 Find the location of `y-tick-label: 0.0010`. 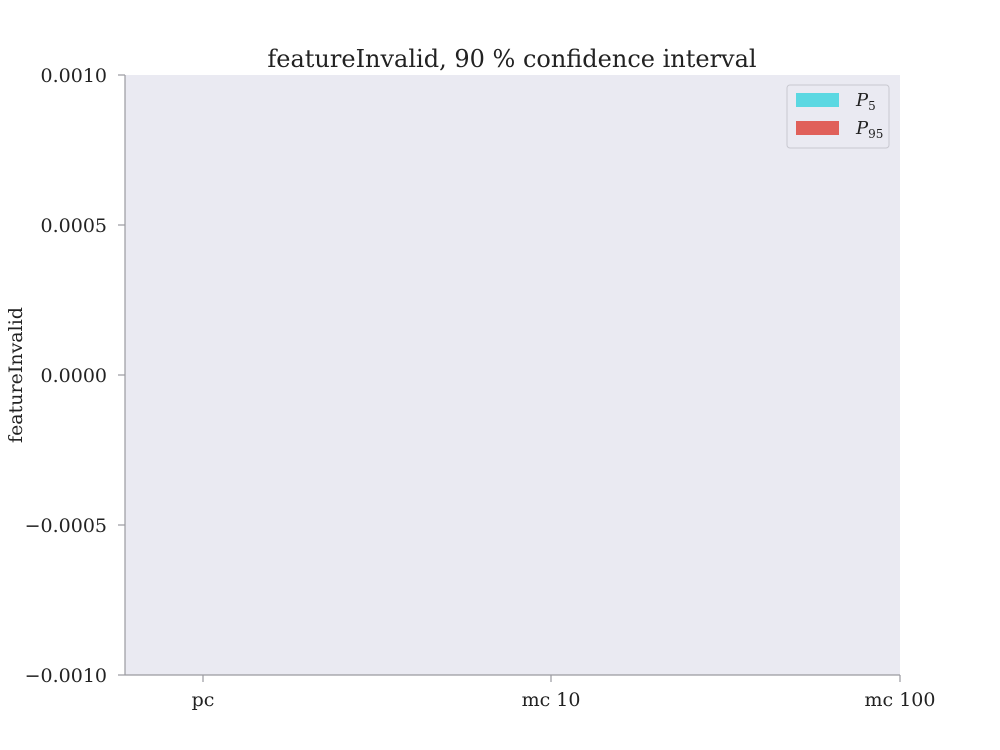

y-tick-label: 0.0010 is located at coordinates (74, 76).